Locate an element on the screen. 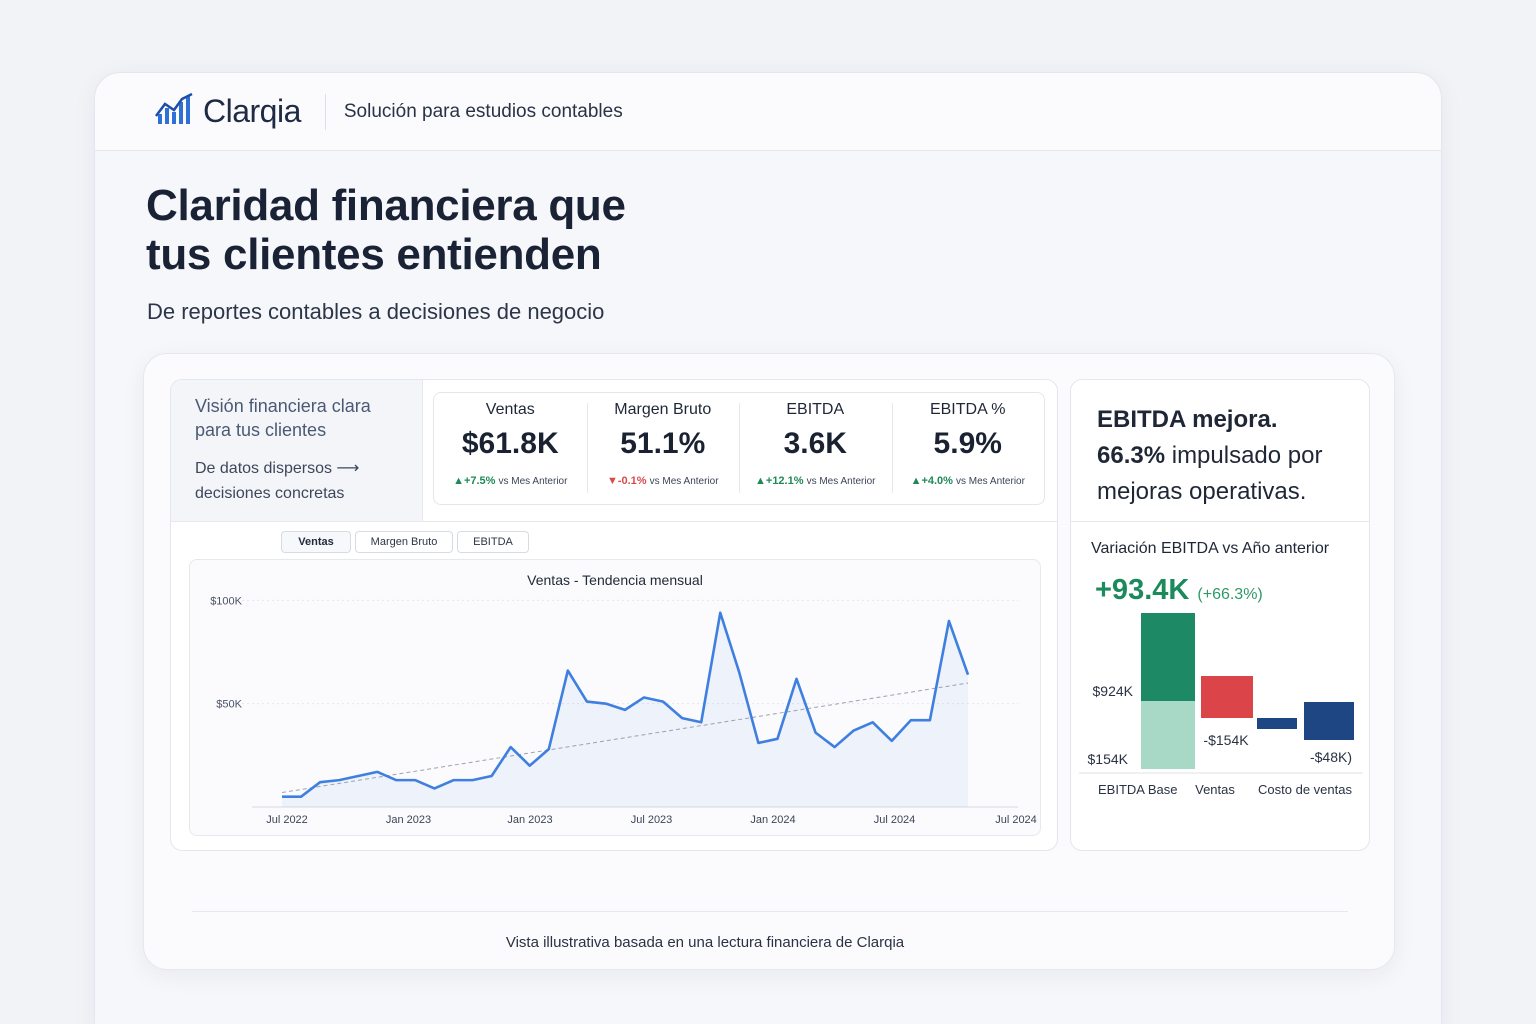 The image size is (1536, 1024). hero-title-line1: Claridad financiera que is located at coordinates (386, 205).